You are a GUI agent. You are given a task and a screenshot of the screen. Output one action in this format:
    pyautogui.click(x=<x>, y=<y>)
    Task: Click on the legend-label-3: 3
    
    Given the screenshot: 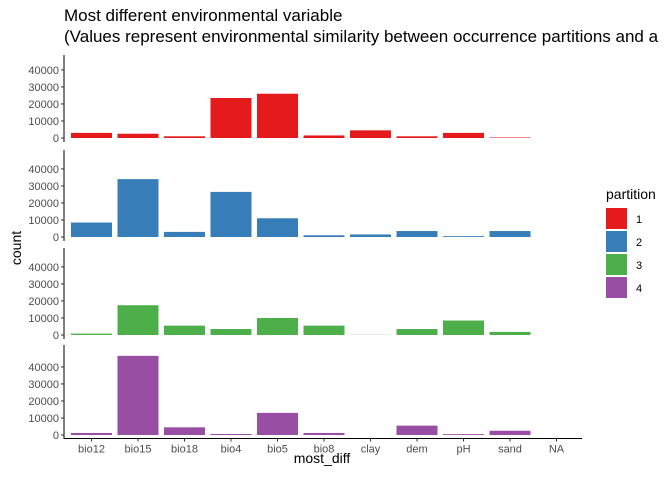 What is the action you would take?
    pyautogui.click(x=639, y=266)
    